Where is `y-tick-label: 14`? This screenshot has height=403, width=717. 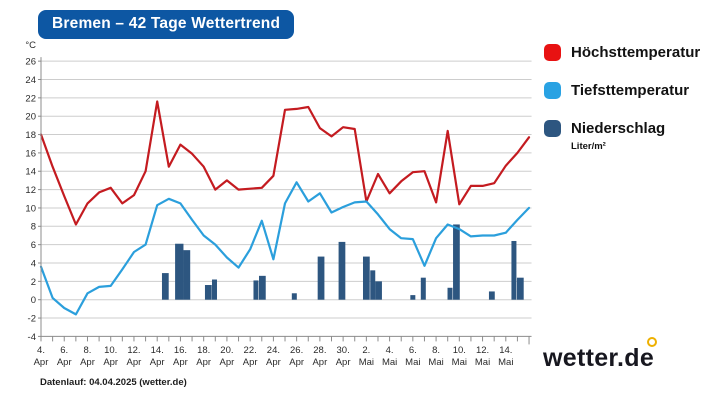
y-tick-label: 14 is located at coordinates (30, 172).